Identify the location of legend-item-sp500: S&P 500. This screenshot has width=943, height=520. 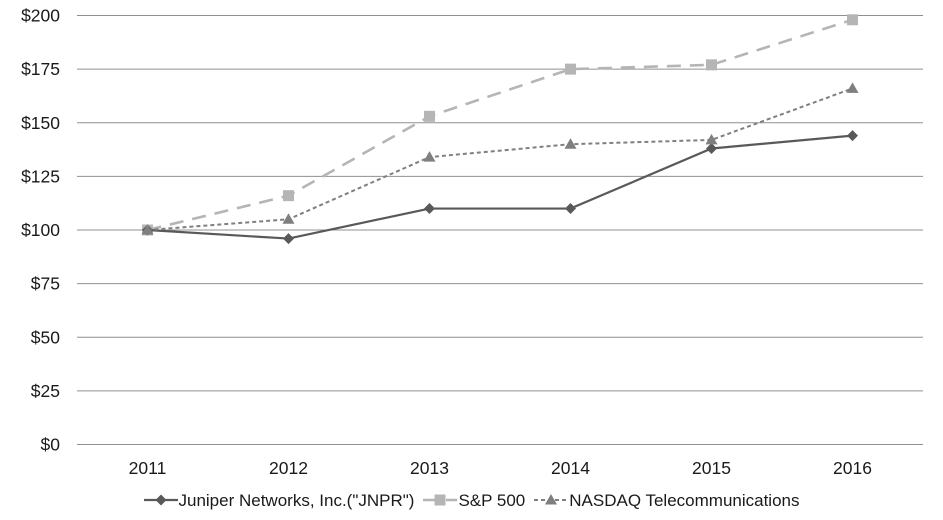
(474, 500).